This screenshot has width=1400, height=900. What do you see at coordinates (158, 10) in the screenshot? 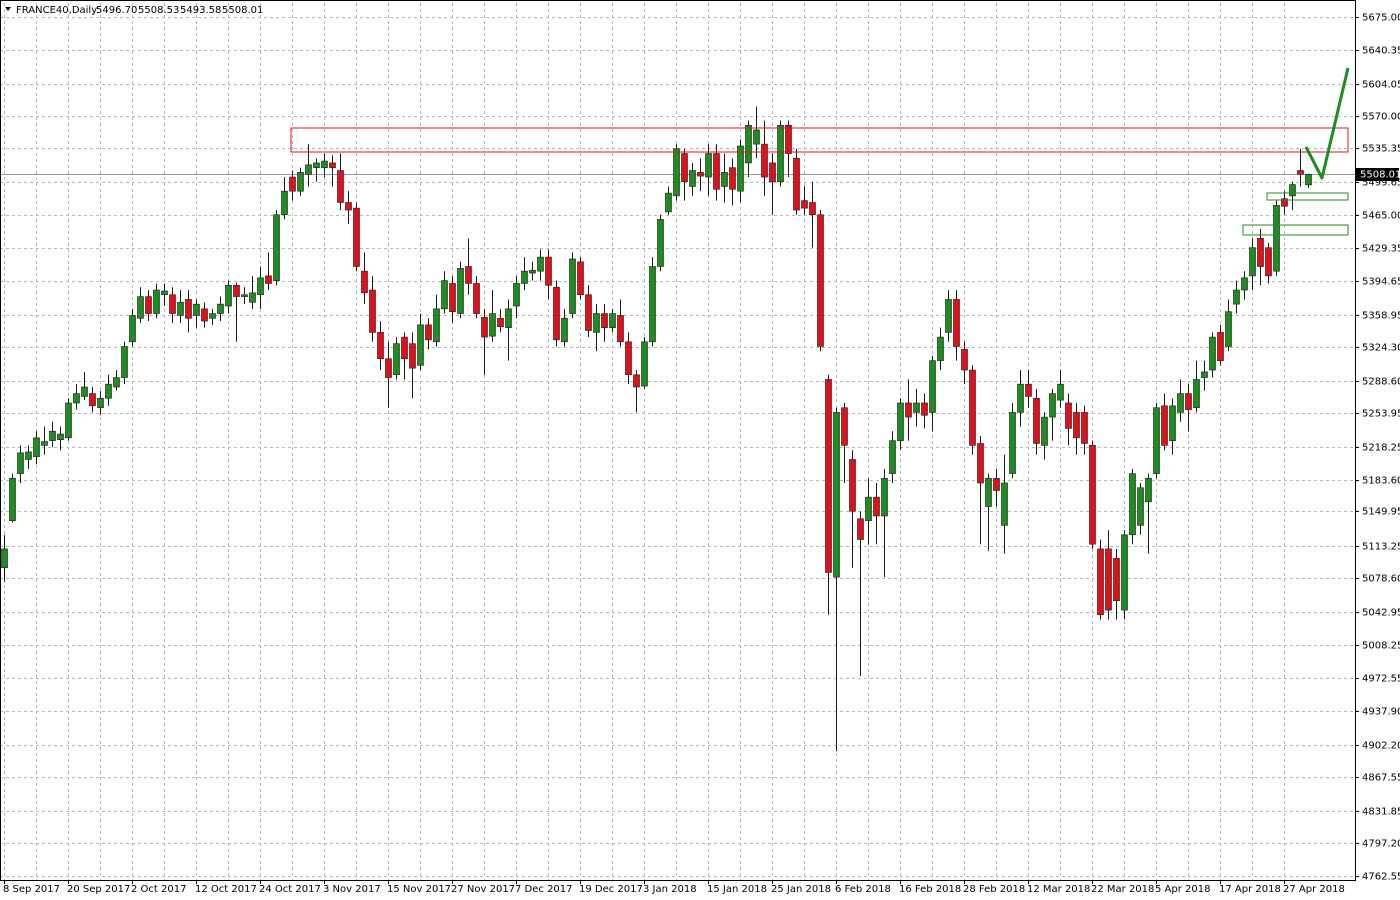
I see `header-value: 5508.53` at bounding box center [158, 10].